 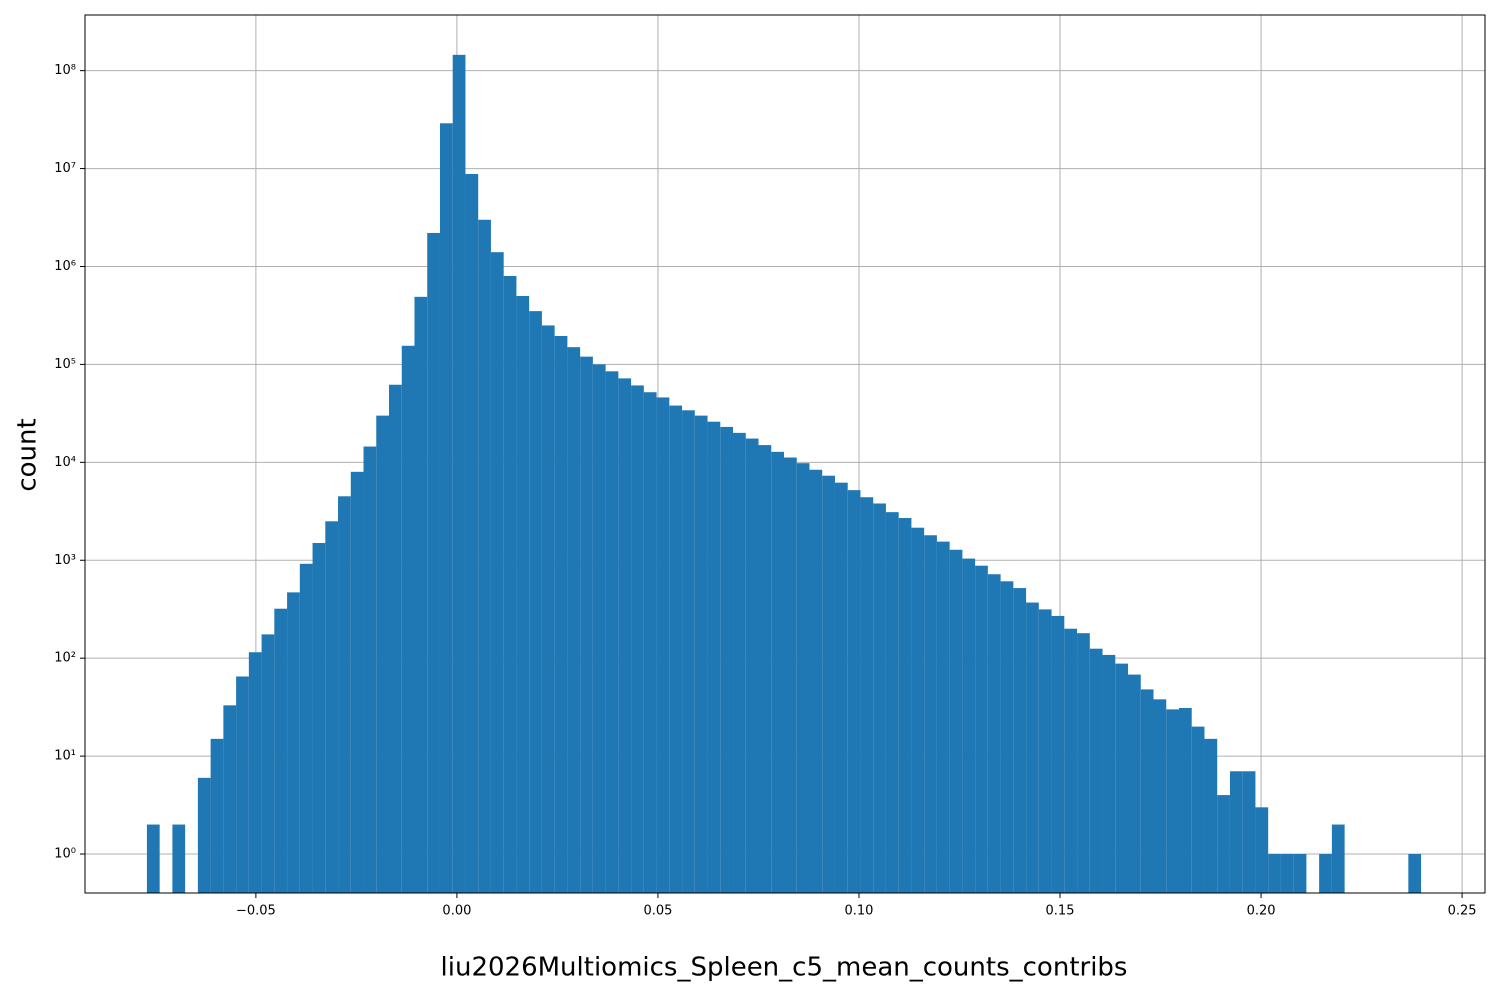 I want to click on y-axis-label: count, so click(x=28, y=454).